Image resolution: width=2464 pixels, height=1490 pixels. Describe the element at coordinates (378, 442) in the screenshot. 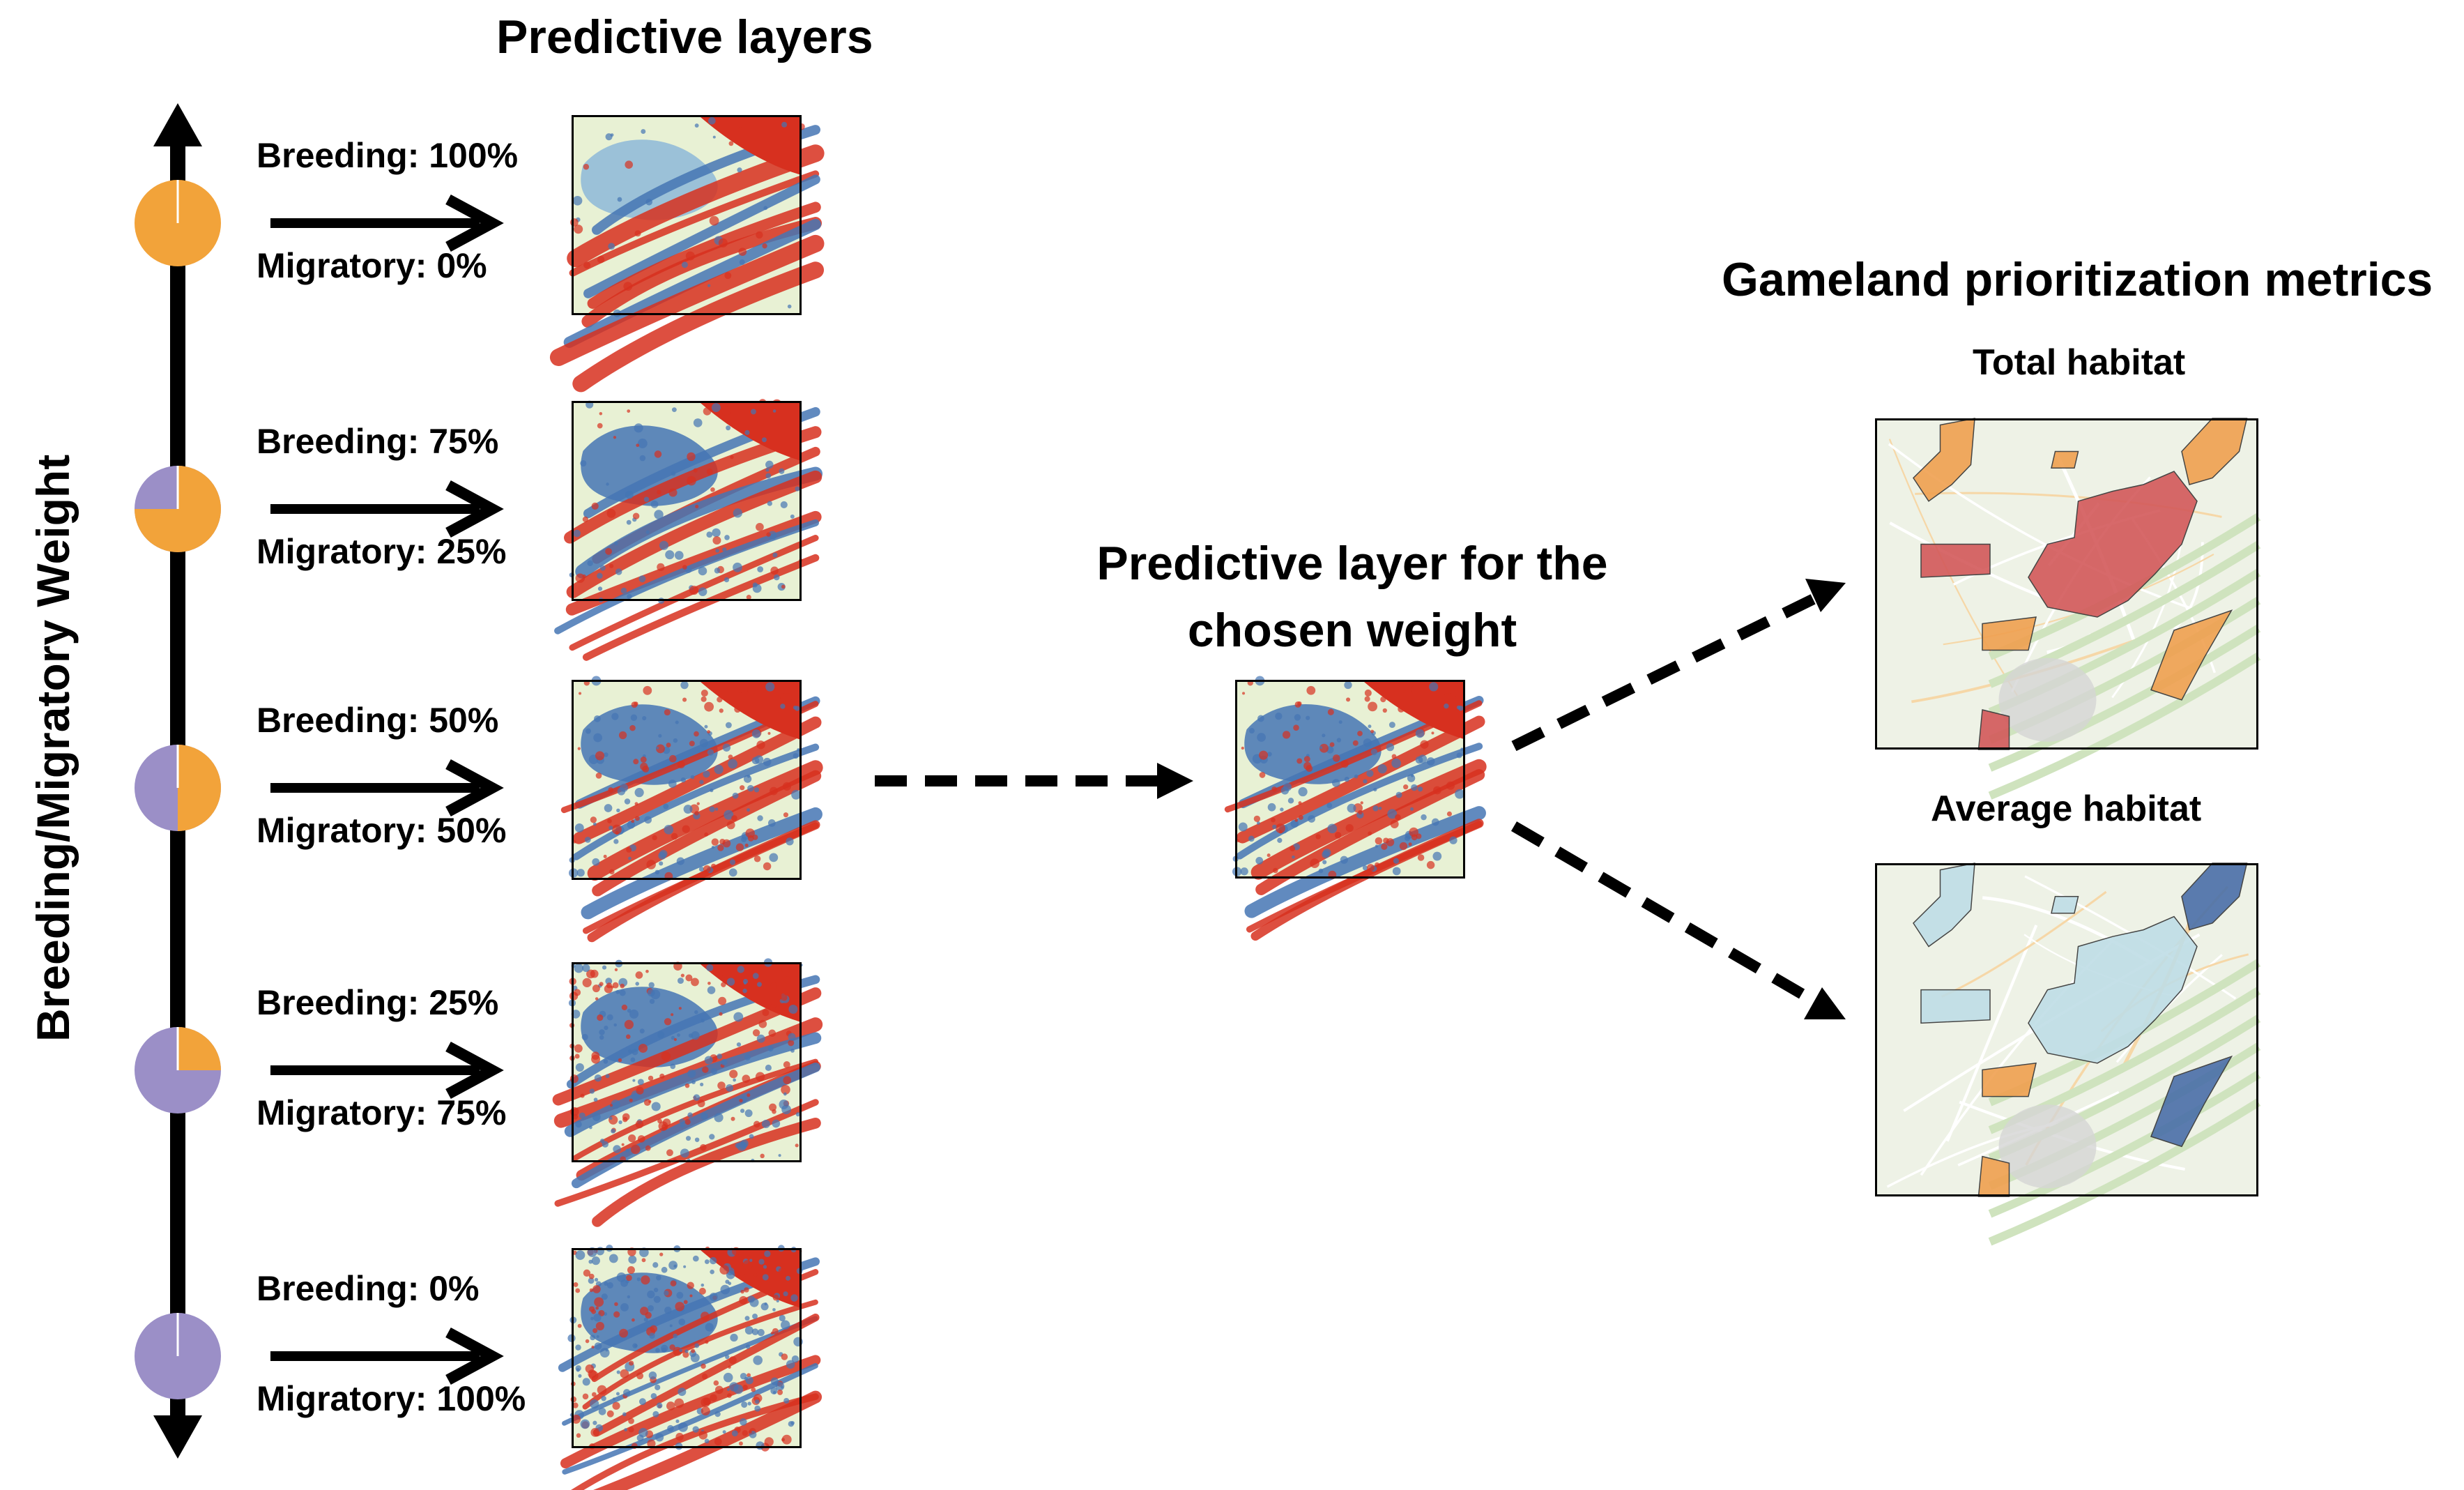

I see `breeding-label-1: Breeding: 75%` at that location.